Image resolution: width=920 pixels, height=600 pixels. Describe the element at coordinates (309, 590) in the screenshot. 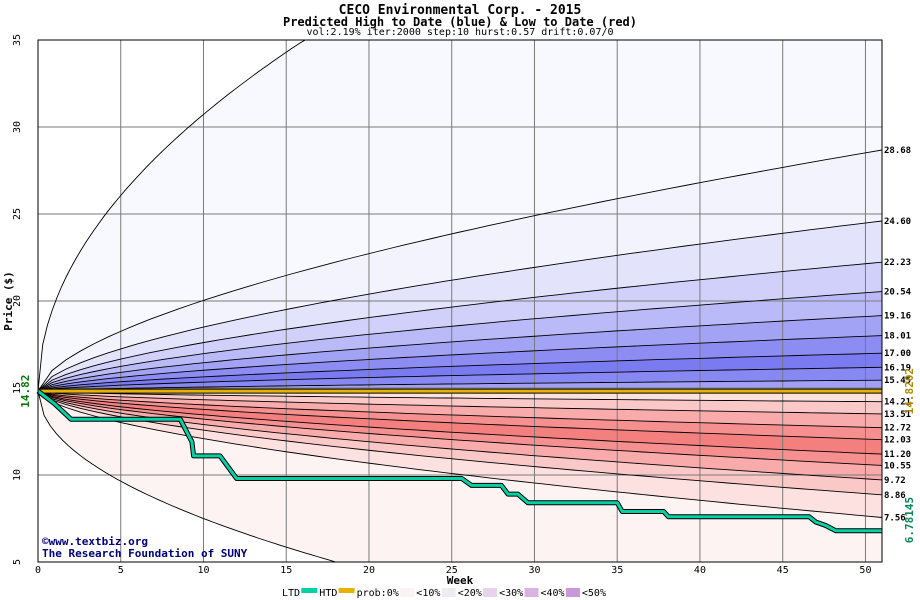

I see `legend-ltd-swatch` at that location.